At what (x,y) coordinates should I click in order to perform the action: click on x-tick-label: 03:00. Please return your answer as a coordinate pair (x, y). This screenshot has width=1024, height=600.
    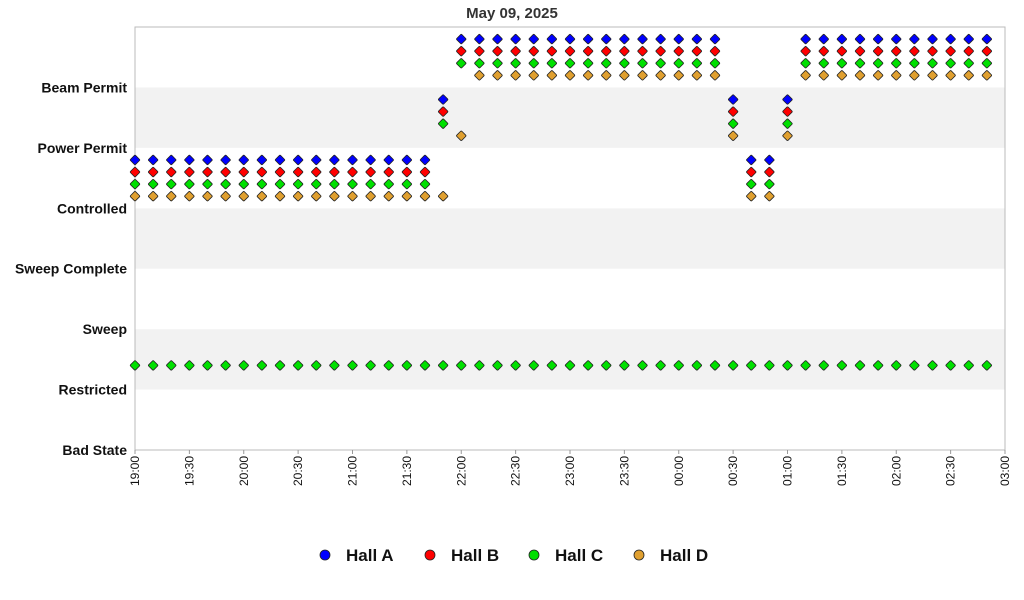
    Looking at the image, I should click on (1005, 471).